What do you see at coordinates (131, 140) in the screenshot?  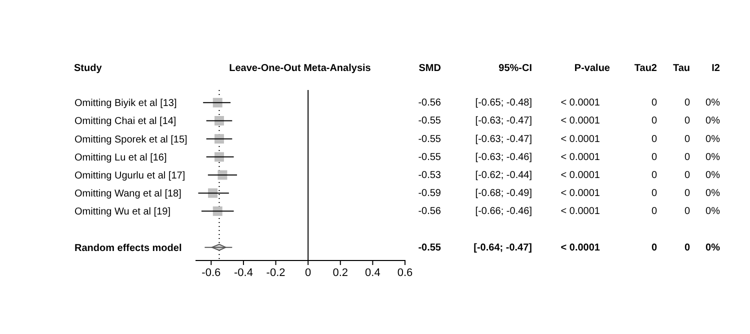 I see `y-tick-label: Omitting Sporek et al [15]` at bounding box center [131, 140].